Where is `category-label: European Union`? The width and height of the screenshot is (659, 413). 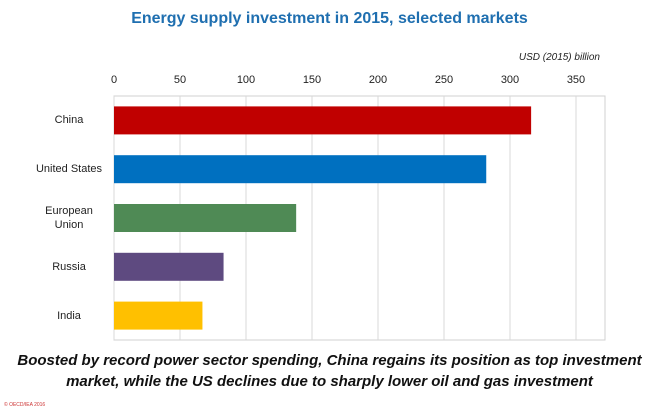 category-label: European Union is located at coordinates (69, 218).